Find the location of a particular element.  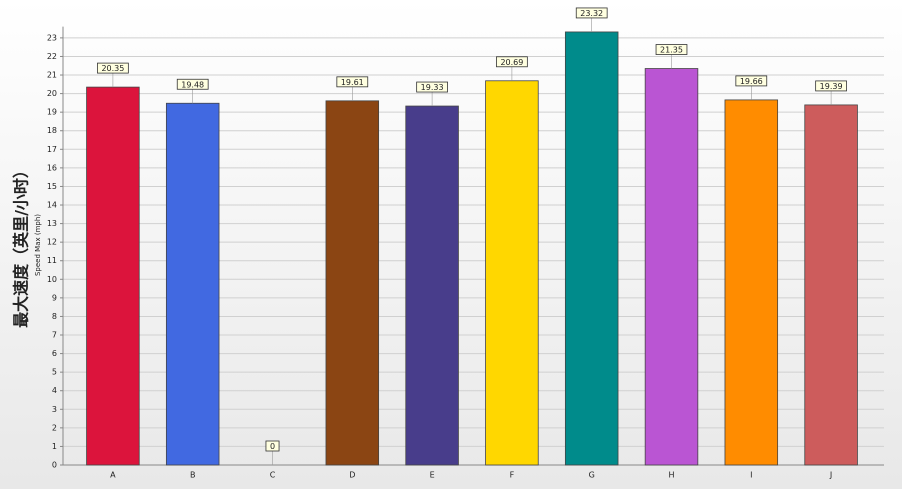

y-tick-label: 3 is located at coordinates (54, 409).